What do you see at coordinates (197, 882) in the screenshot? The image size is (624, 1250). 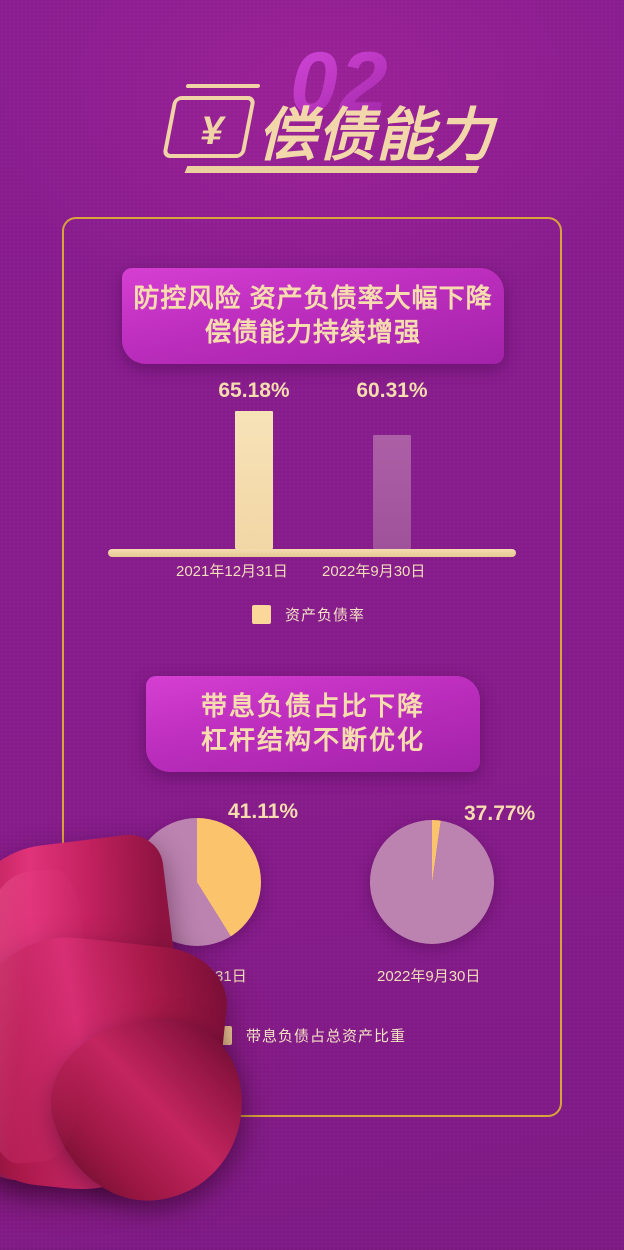 I see `pie-chart-2021` at bounding box center [197, 882].